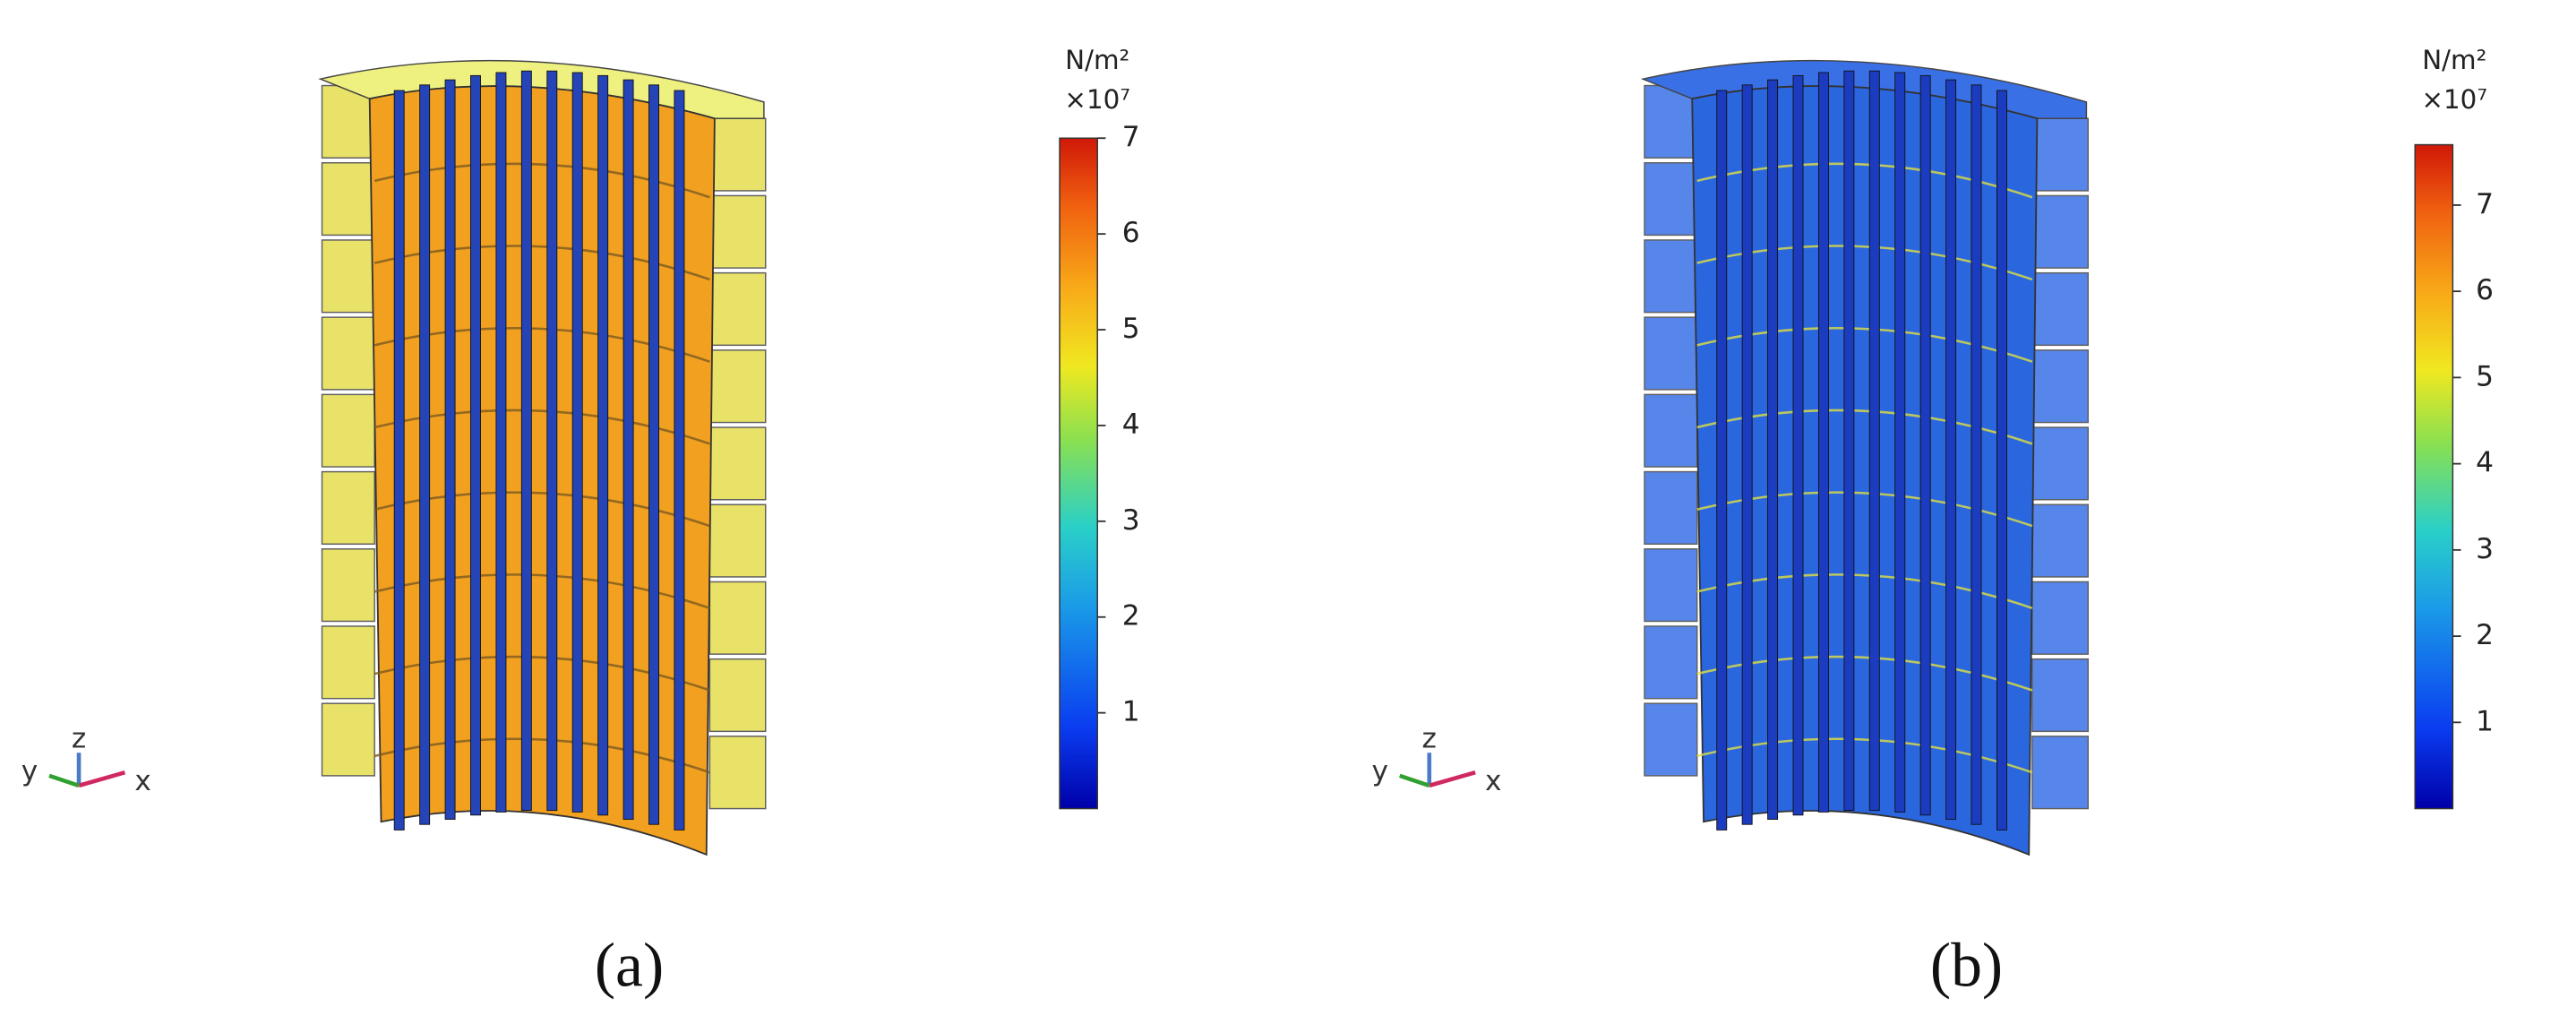 The height and width of the screenshot is (1024, 2576). Describe the element at coordinates (1966, 966) in the screenshot. I see `panel-caption: (b)` at that location.